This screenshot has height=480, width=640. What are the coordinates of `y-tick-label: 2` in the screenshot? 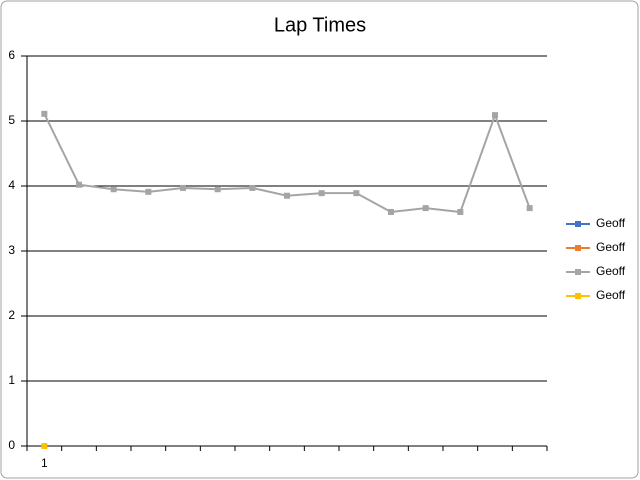 It's located at (11, 315).